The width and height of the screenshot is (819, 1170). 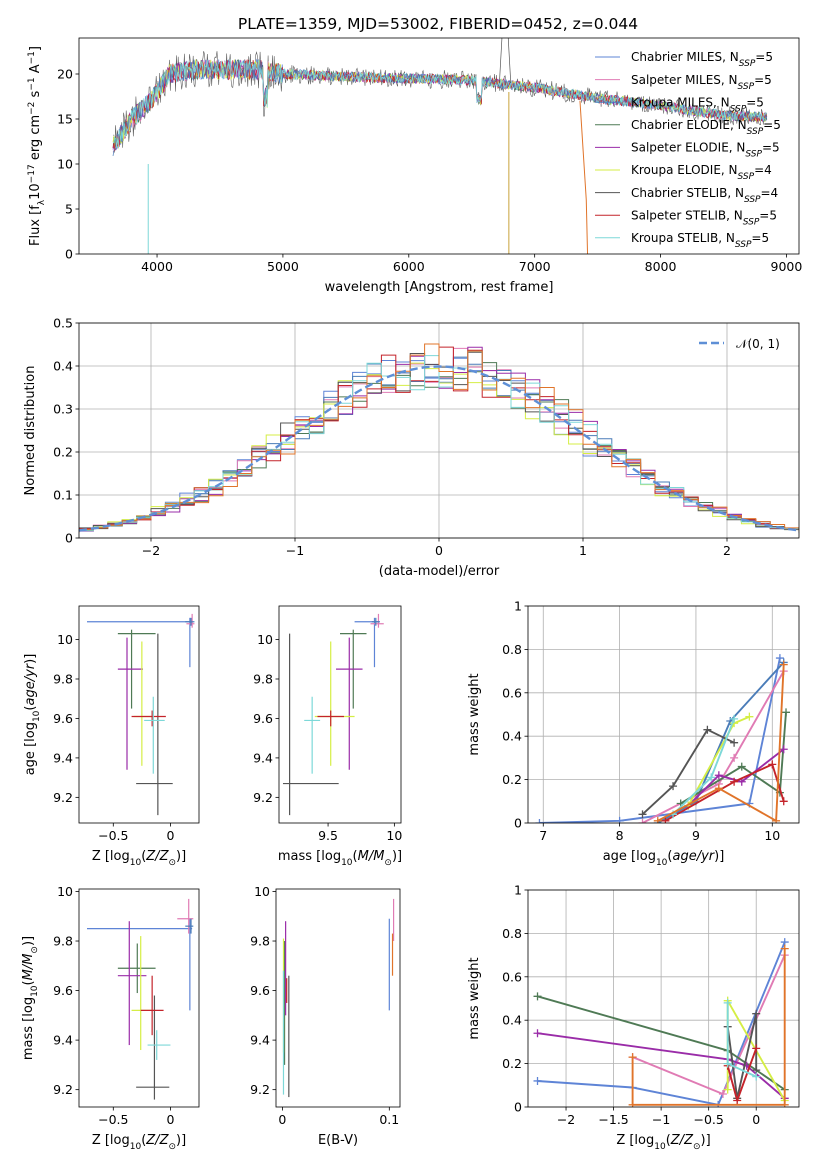 What do you see at coordinates (159, 1045) in the screenshot?
I see `errorbar-point-kroupa-stelib` at bounding box center [159, 1045].